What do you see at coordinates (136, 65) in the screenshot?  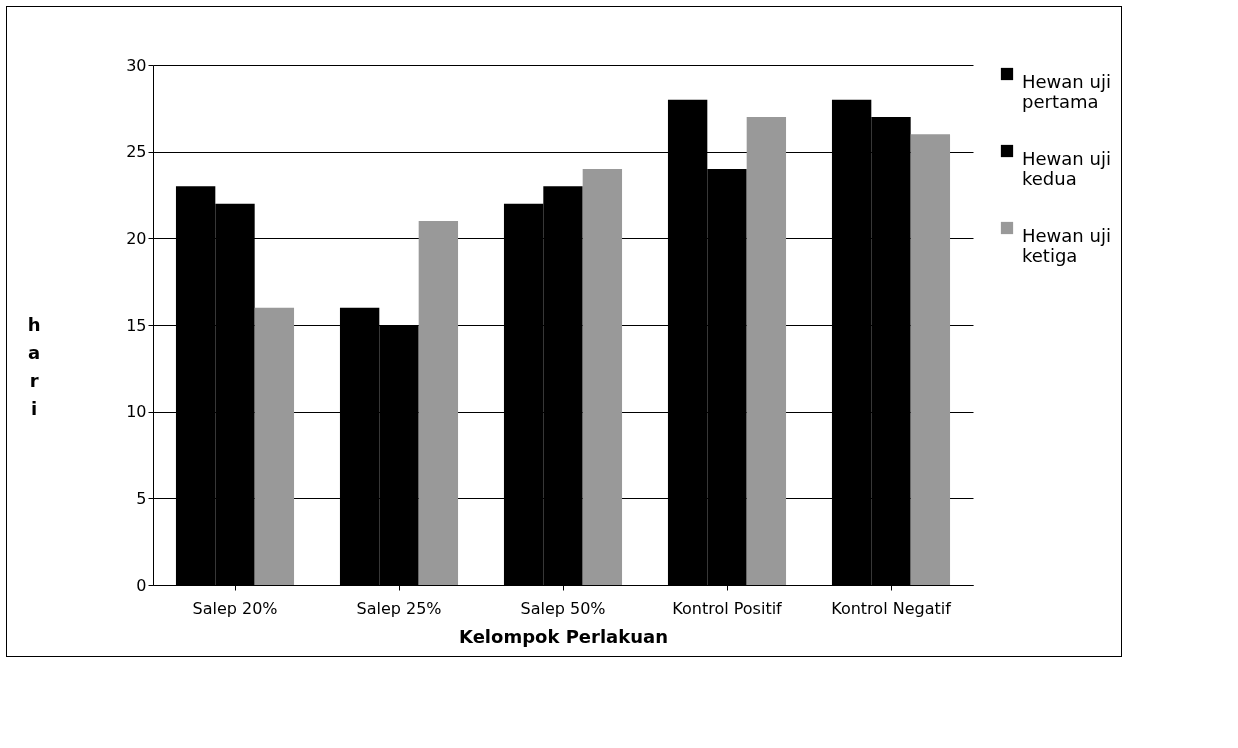 I see `y-tick-label: 30` at bounding box center [136, 65].